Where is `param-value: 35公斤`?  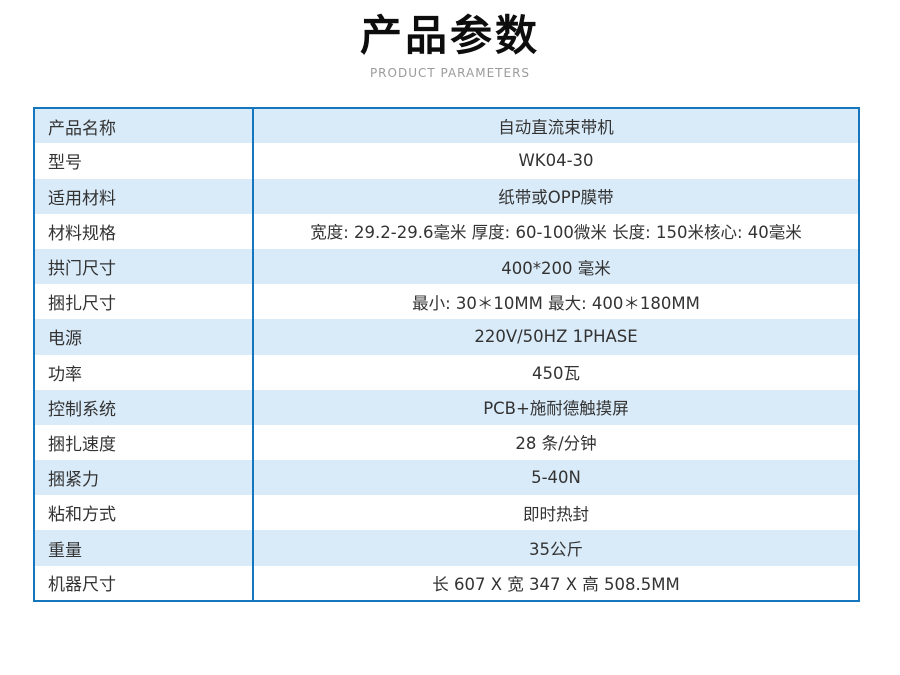
param-value: 35公斤 is located at coordinates (556, 550).